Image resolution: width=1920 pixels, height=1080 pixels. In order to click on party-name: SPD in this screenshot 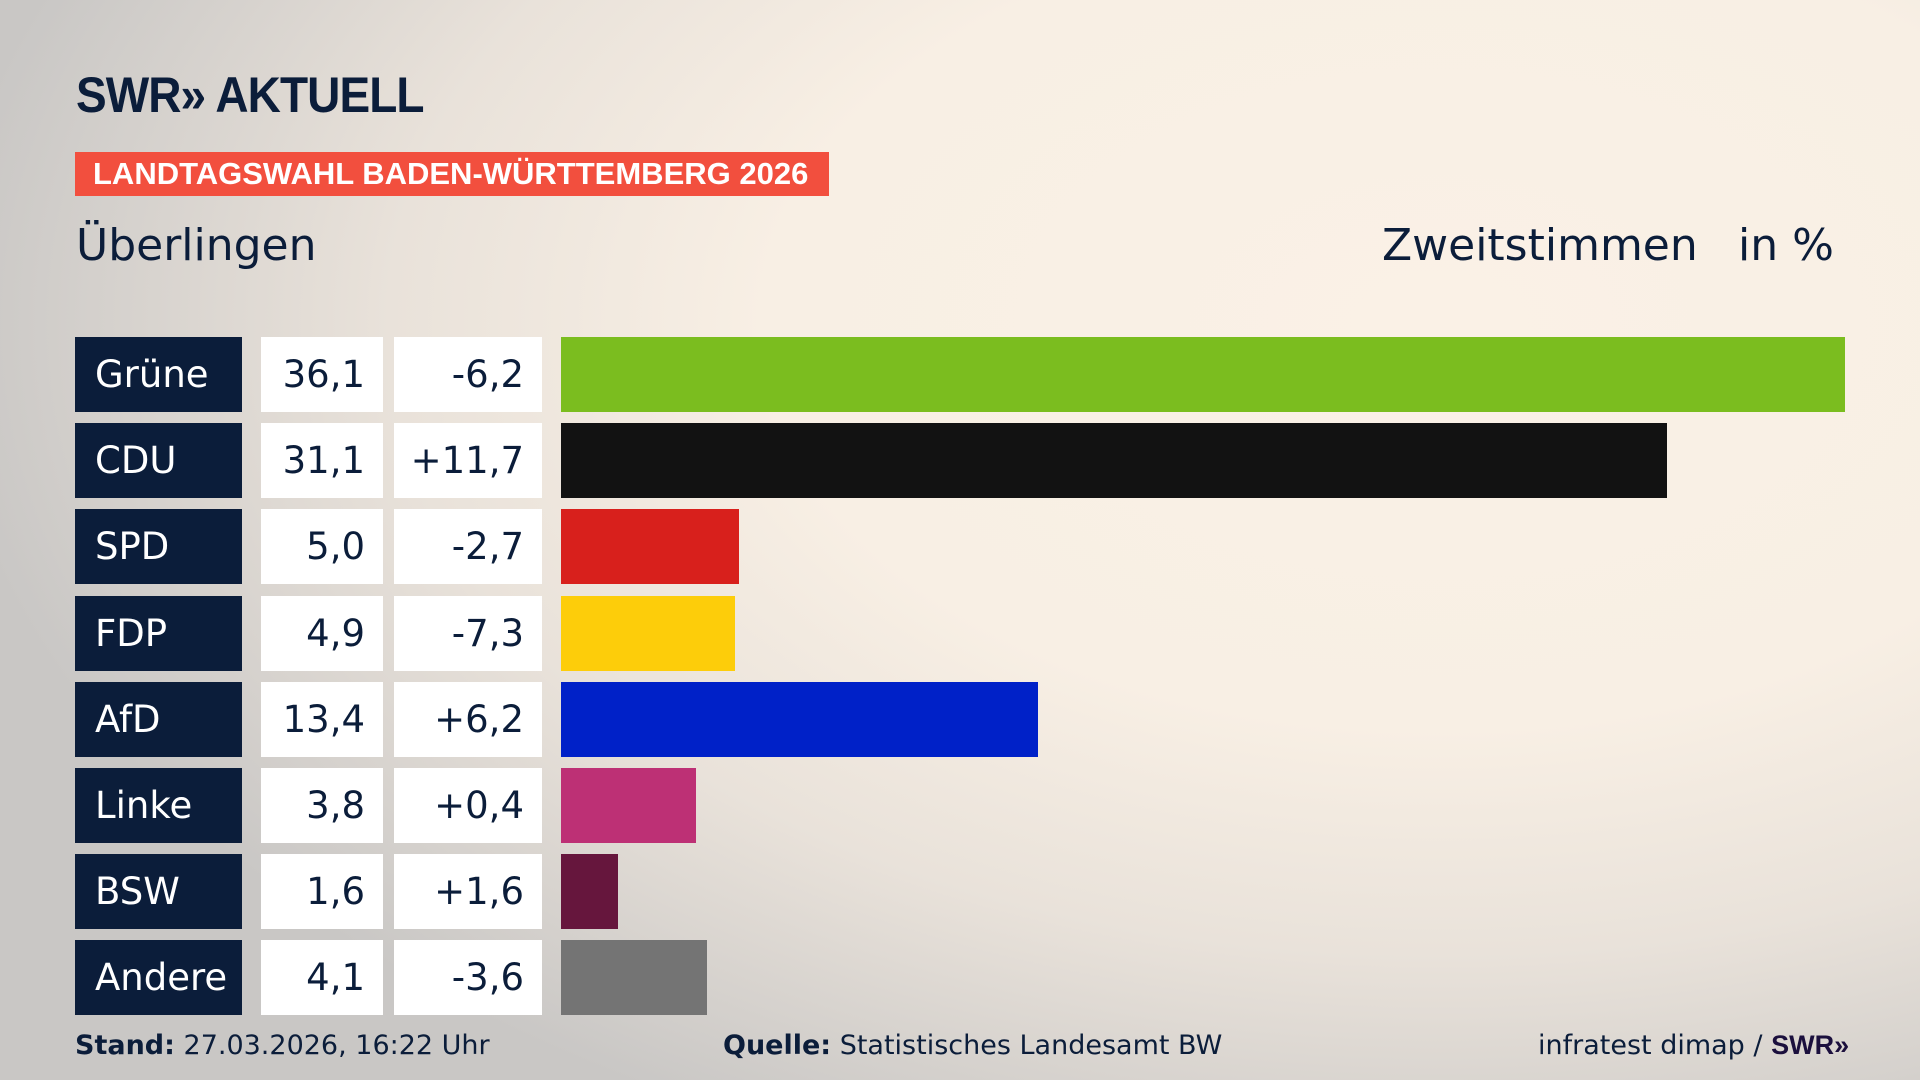, I will do `click(158, 547)`.